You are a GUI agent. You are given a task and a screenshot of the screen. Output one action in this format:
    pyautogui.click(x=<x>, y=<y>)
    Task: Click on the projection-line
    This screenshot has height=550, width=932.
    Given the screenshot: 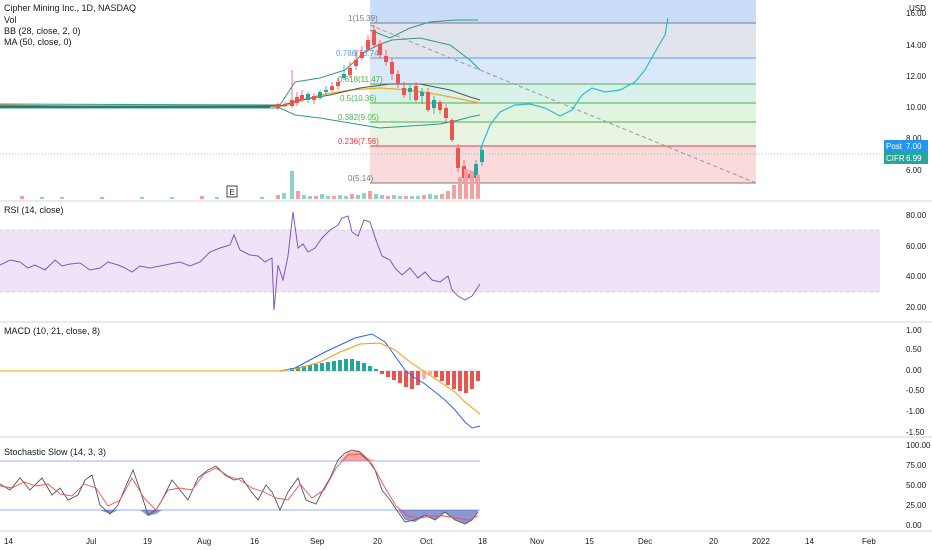 What is the action you would take?
    pyautogui.click(x=574, y=84)
    